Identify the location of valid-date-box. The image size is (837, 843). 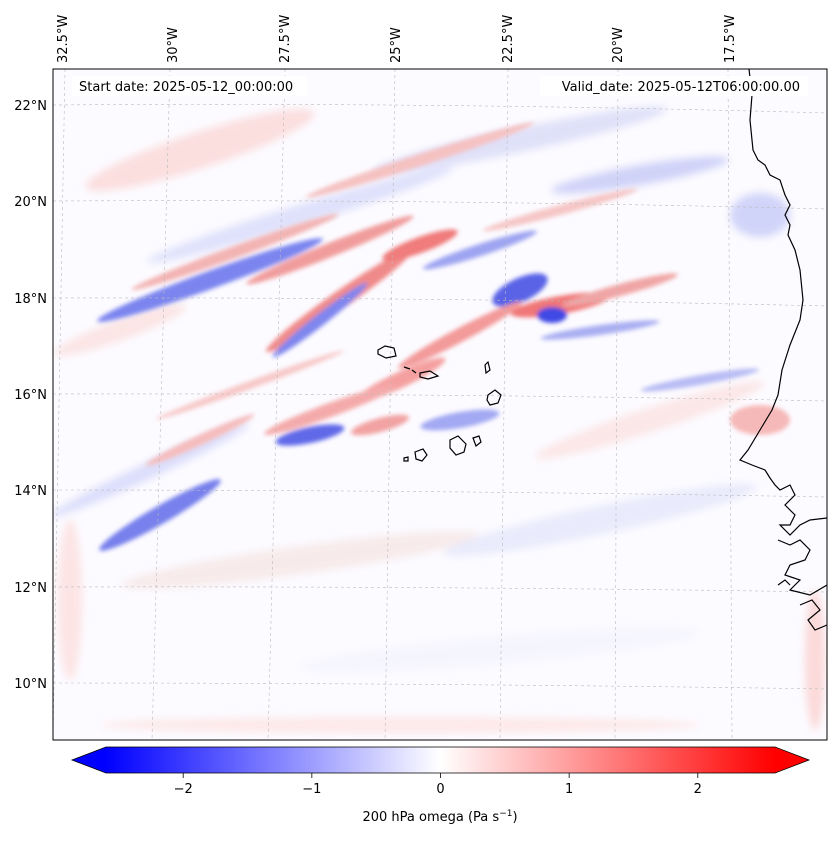
(674, 86).